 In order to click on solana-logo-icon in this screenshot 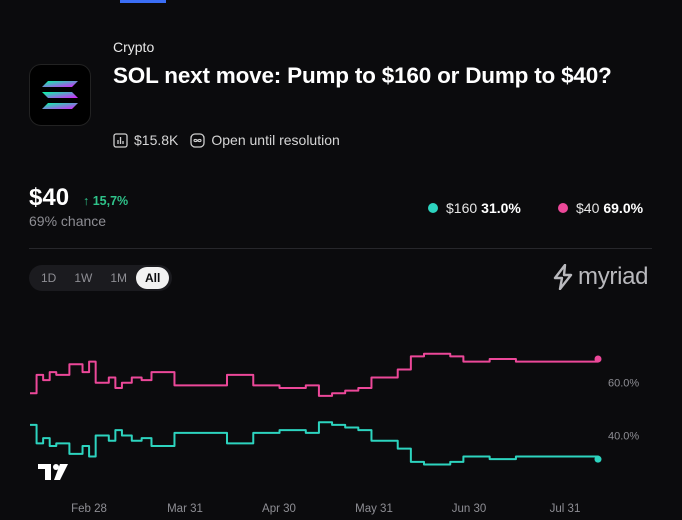, I will do `click(60, 95)`.